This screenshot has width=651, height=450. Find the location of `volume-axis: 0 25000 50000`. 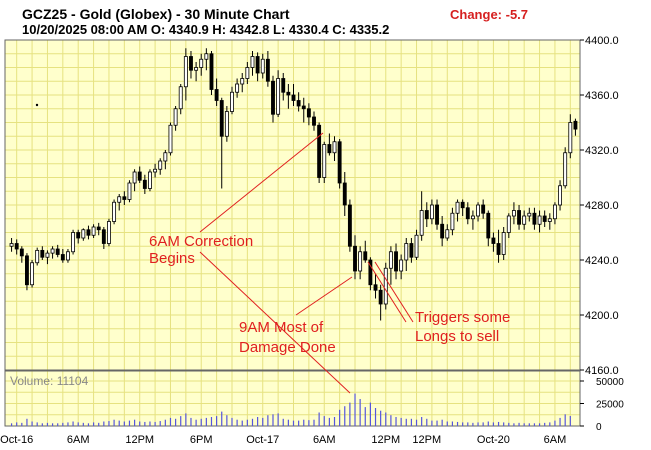

volume-axis: 0 25000 50000 is located at coordinates (602, 405).